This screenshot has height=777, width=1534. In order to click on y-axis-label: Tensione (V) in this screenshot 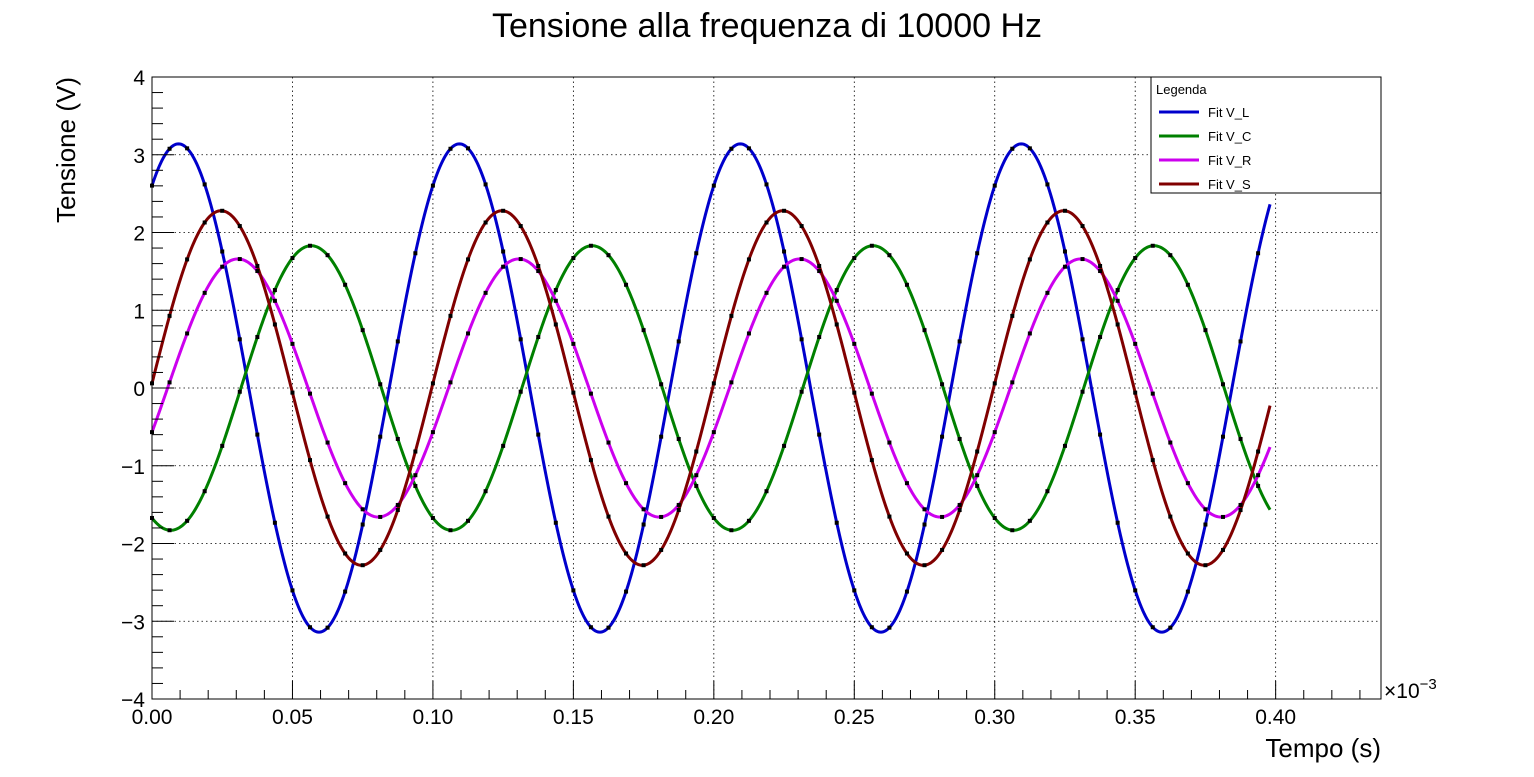, I will do `click(66, 150)`.